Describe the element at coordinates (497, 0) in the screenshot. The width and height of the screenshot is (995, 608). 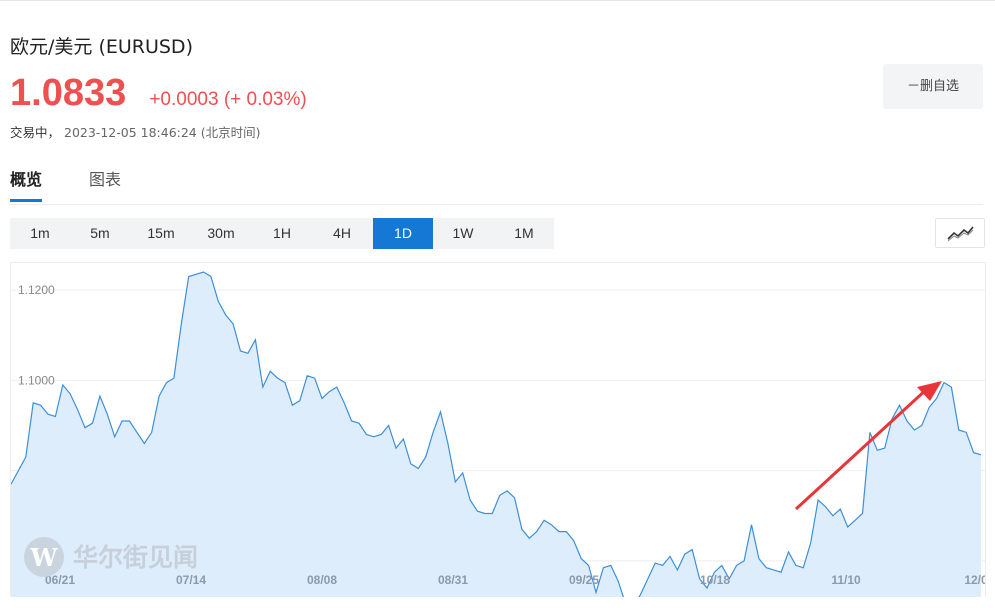
I see `top-divider` at that location.